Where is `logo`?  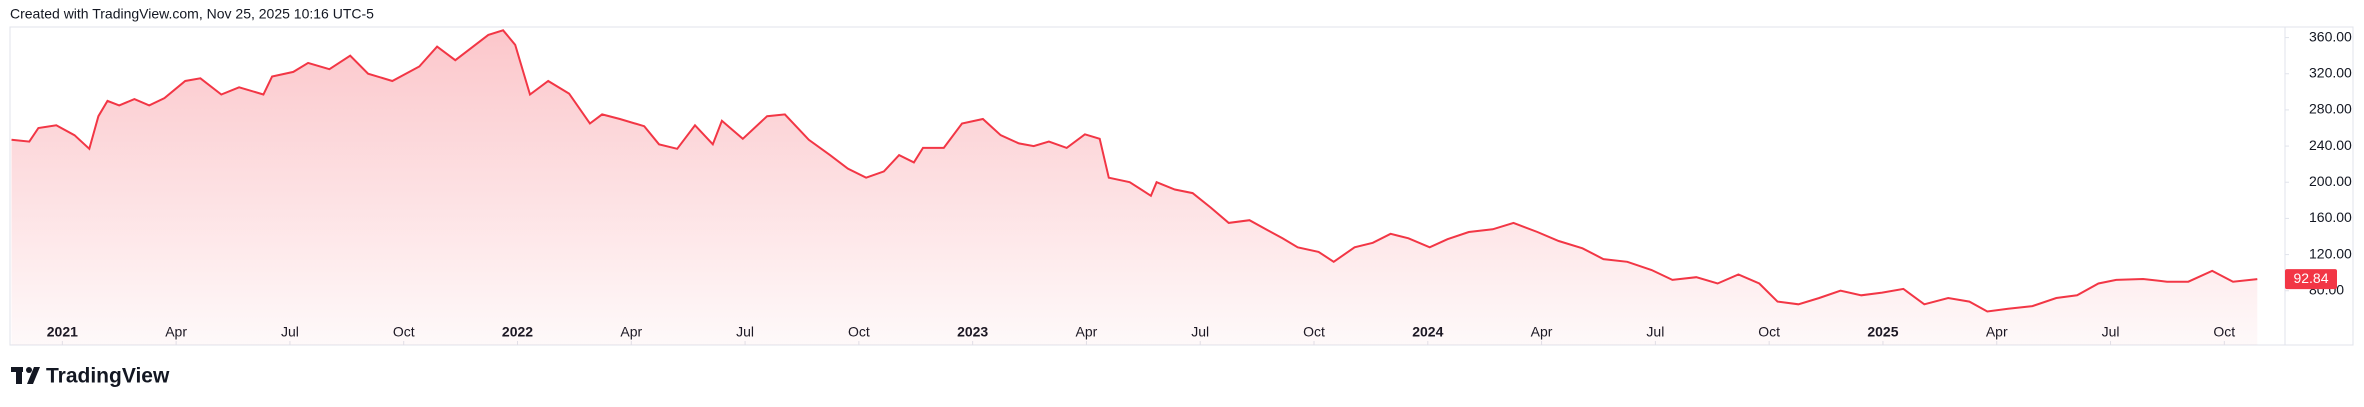 logo is located at coordinates (25, 375).